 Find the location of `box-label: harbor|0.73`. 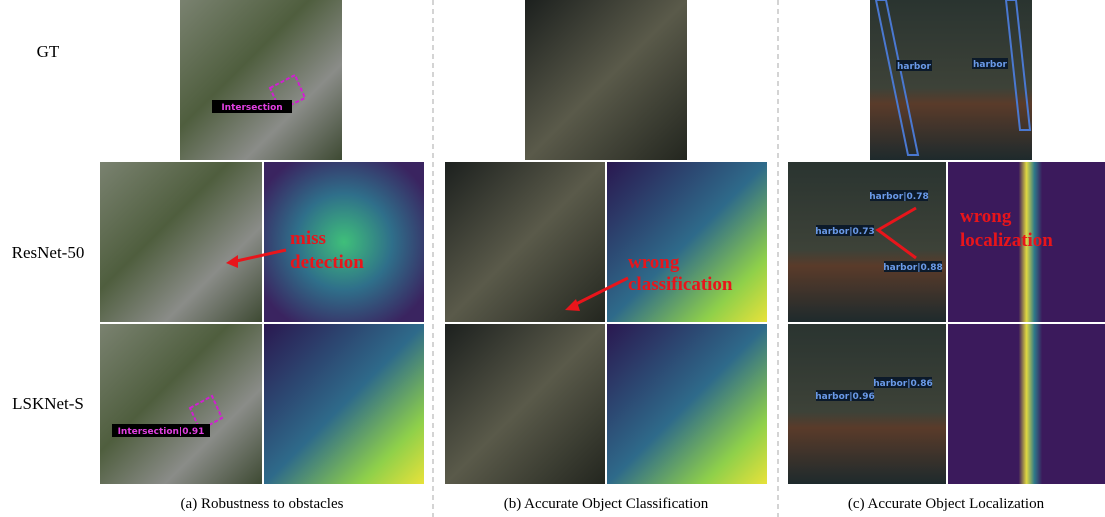

box-label: harbor|0.73 is located at coordinates (844, 232).